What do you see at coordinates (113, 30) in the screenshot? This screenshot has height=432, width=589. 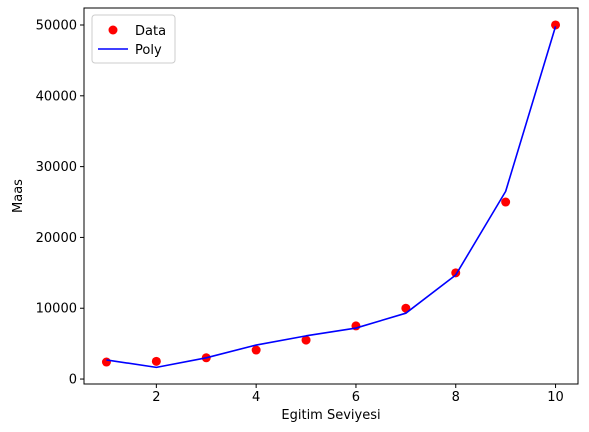 I see `legend-marker-data` at bounding box center [113, 30].